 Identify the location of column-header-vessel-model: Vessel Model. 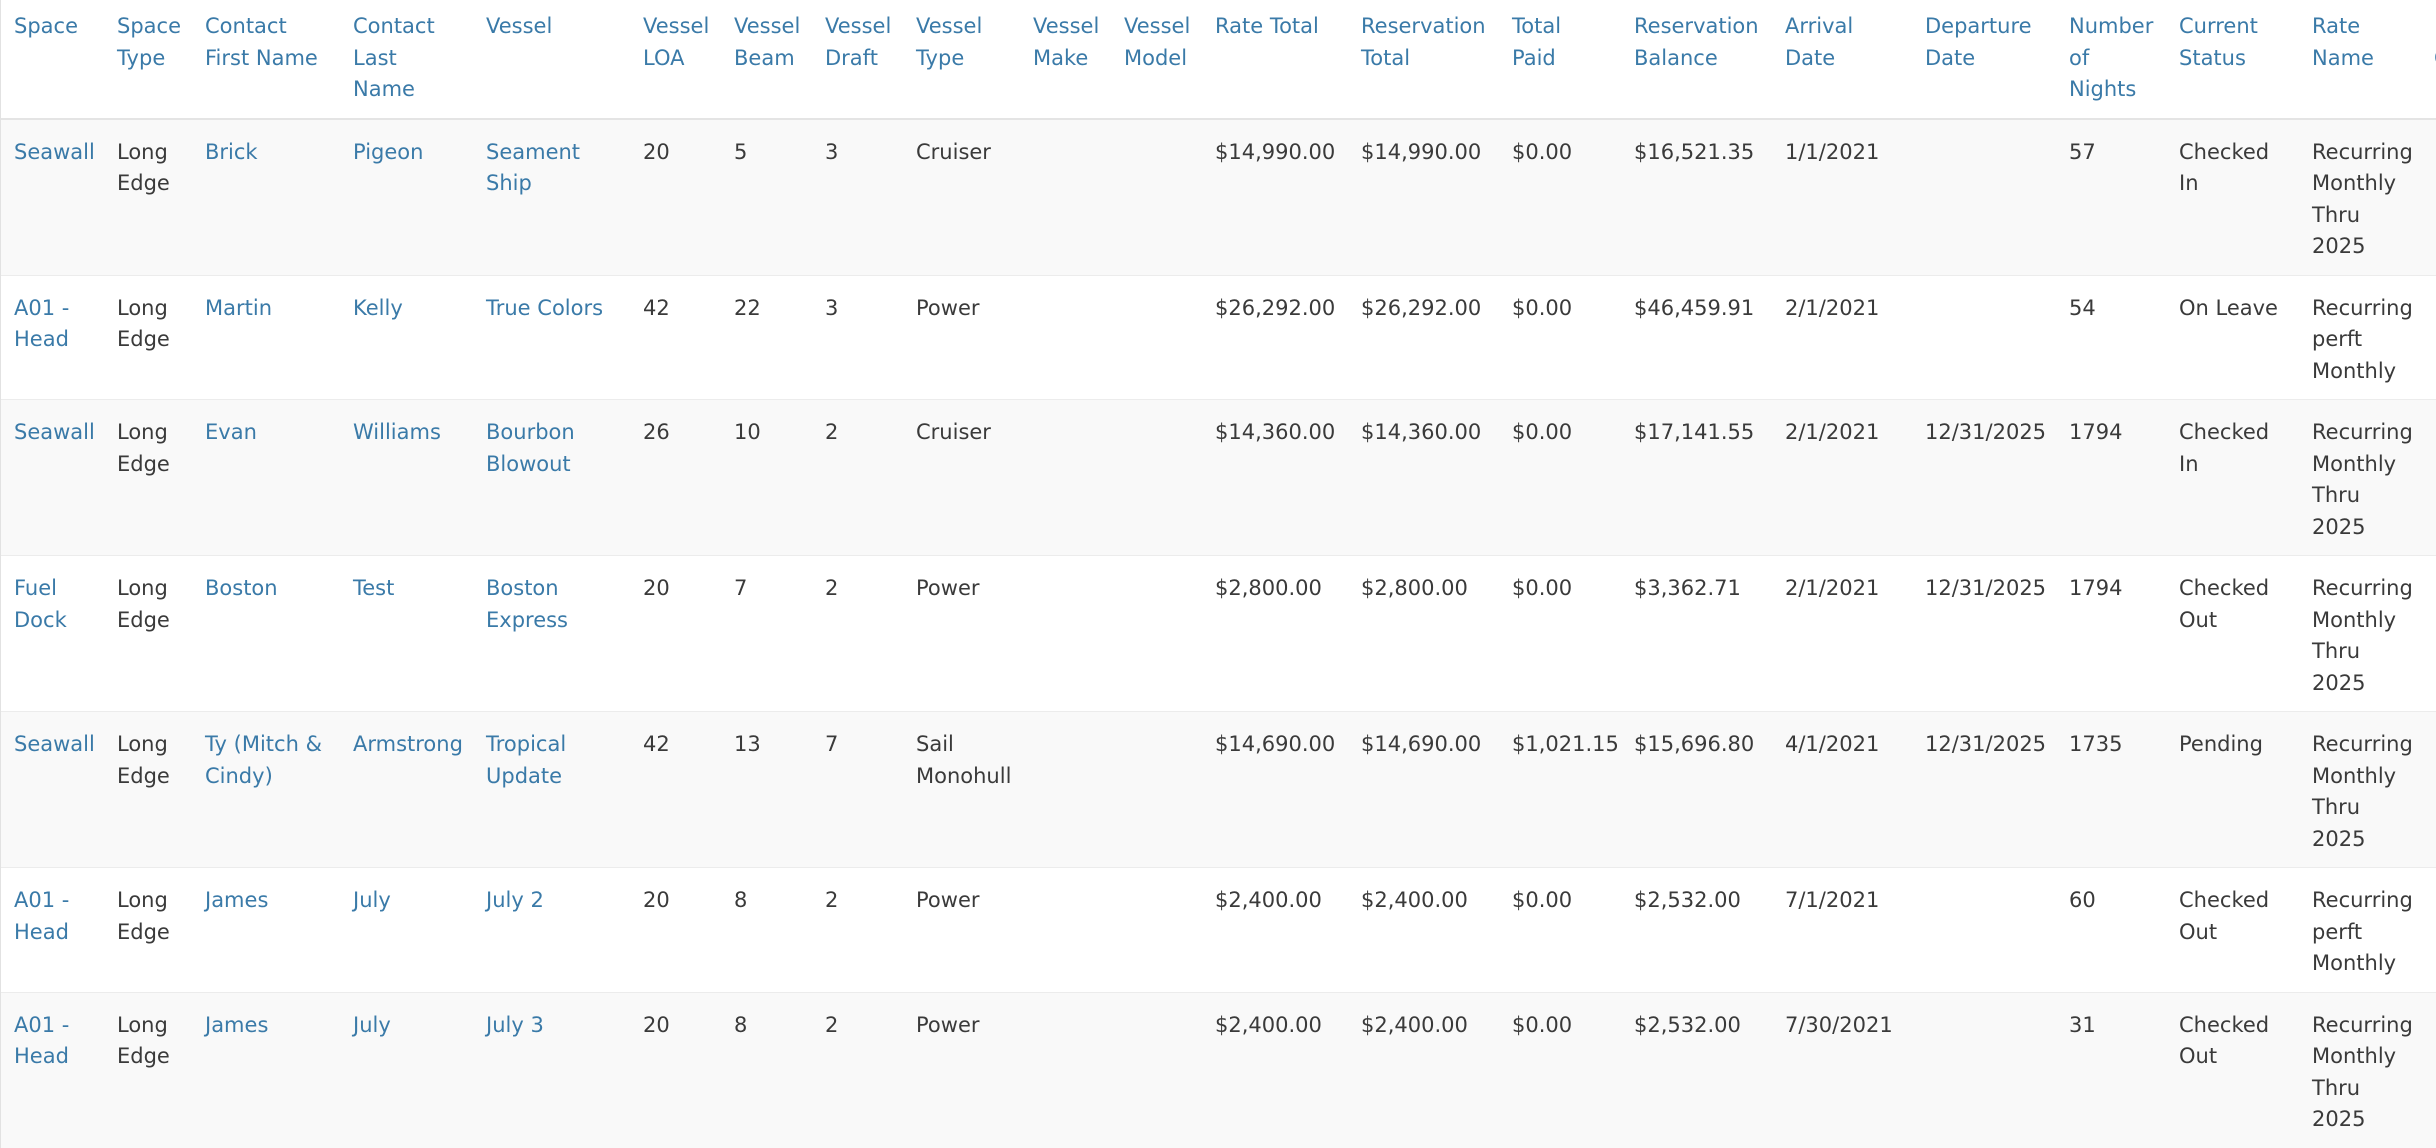
(1156, 60).